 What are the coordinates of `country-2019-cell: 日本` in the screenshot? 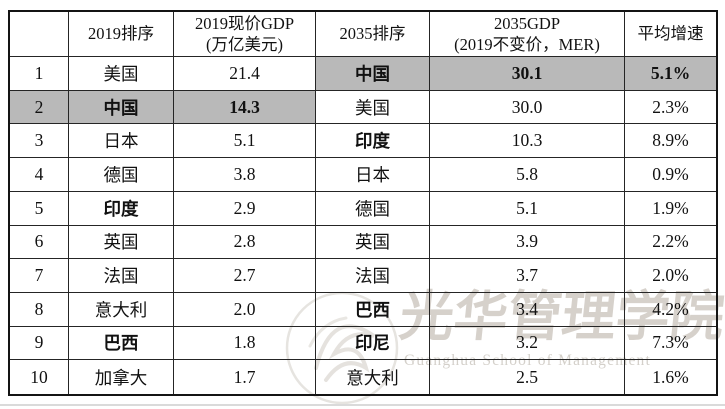 It's located at (121, 141).